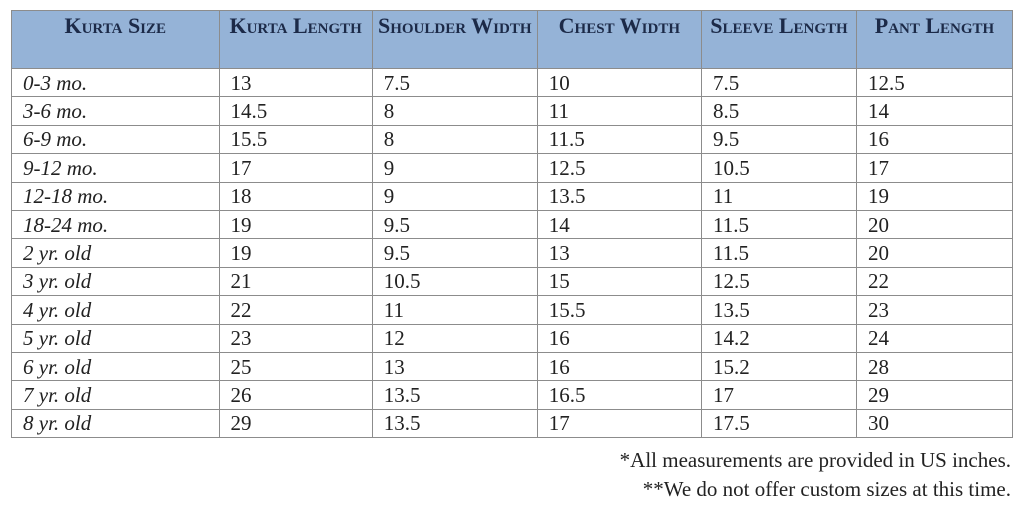 Image resolution: width=1024 pixels, height=505 pixels. I want to click on measurement-cell: 26, so click(295, 395).